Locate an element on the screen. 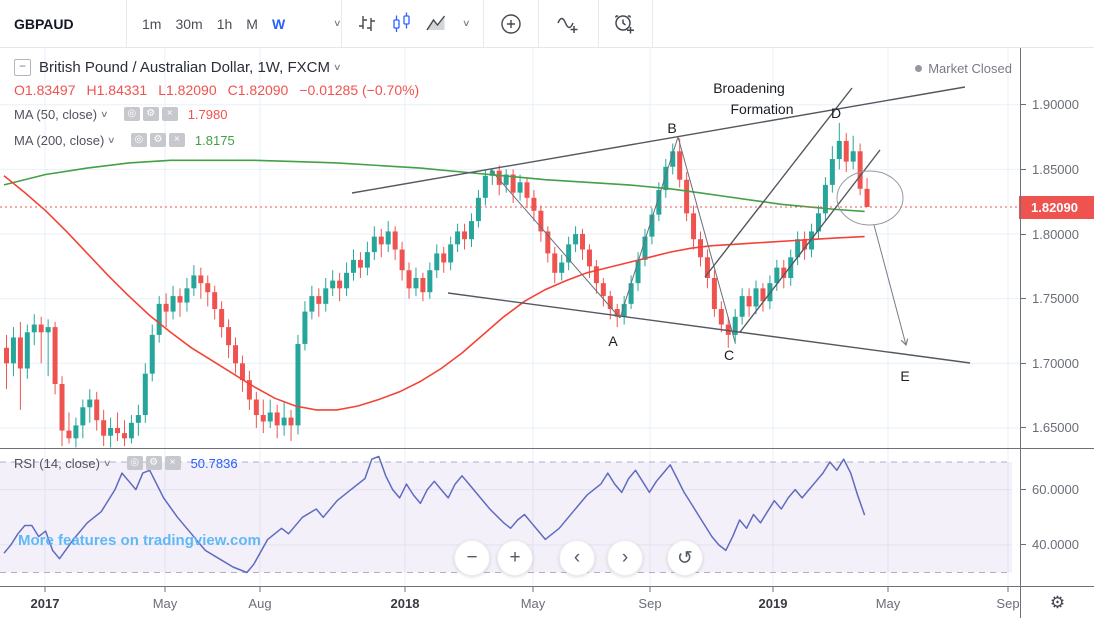 Image resolution: width=1094 pixels, height=618 pixels. add-alert-button is located at coordinates (625, 23).